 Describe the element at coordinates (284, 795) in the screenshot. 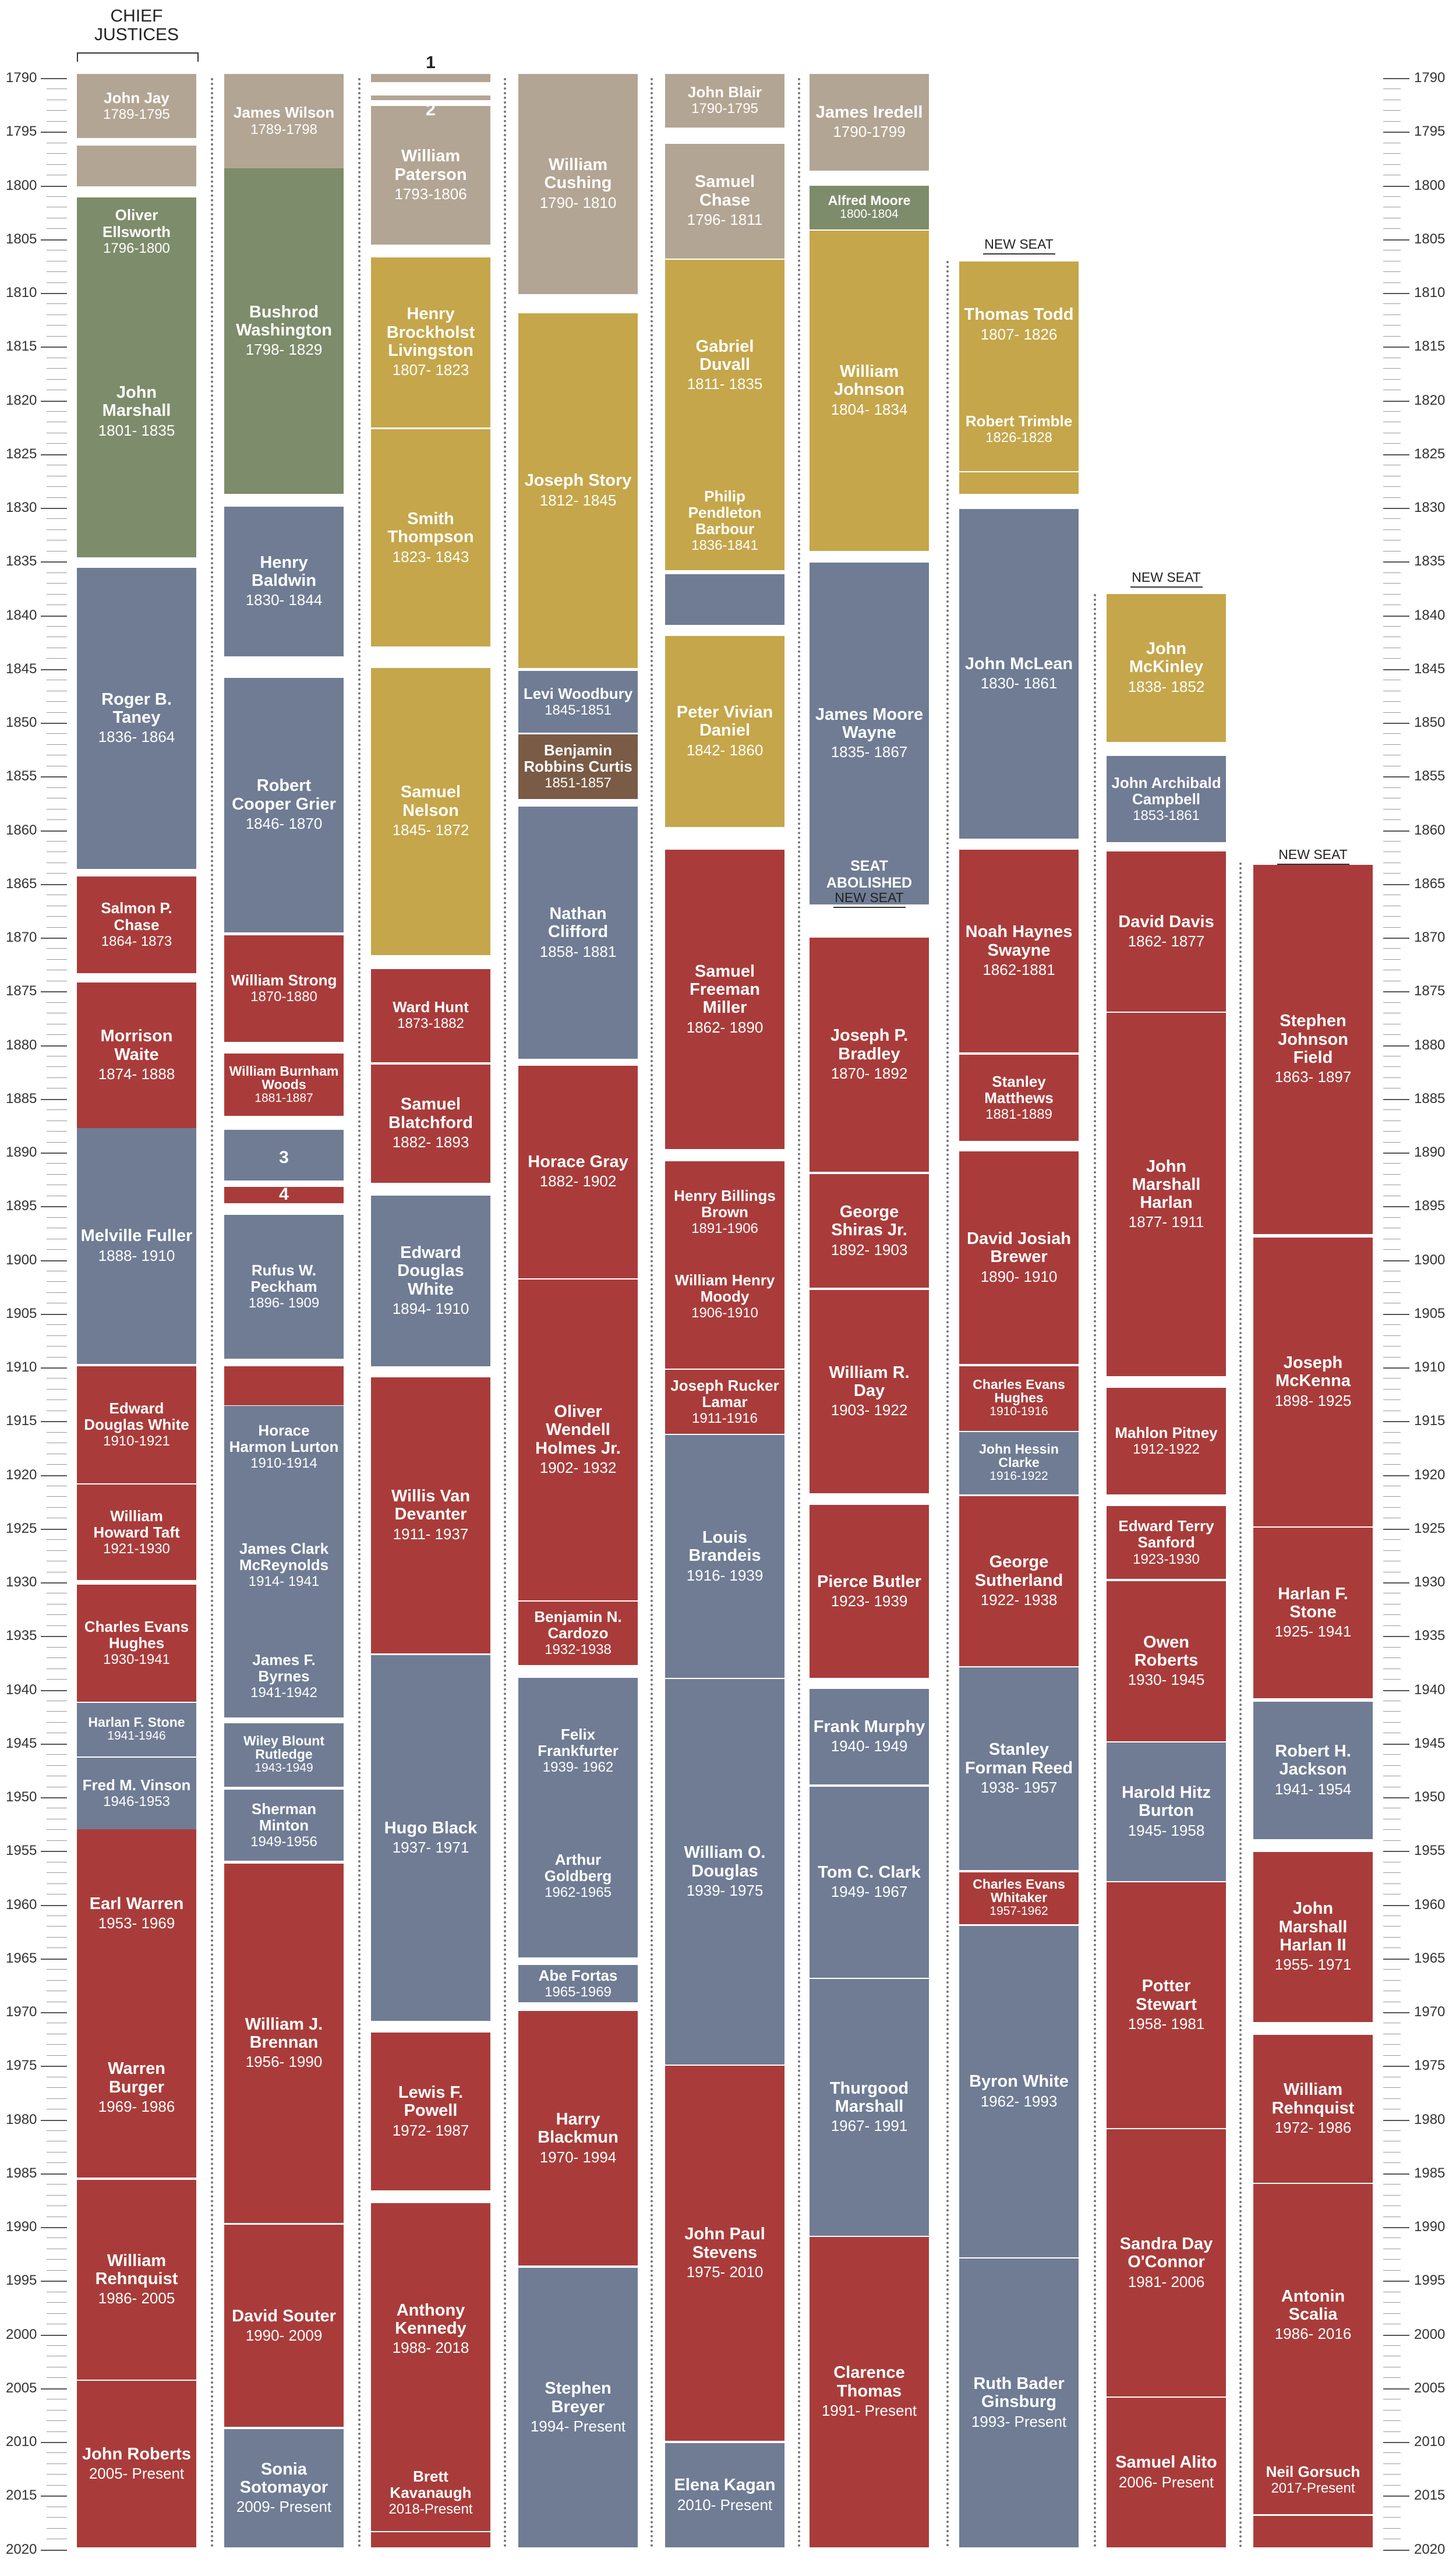

I see `justice-name: Robert Cooper Grier` at that location.